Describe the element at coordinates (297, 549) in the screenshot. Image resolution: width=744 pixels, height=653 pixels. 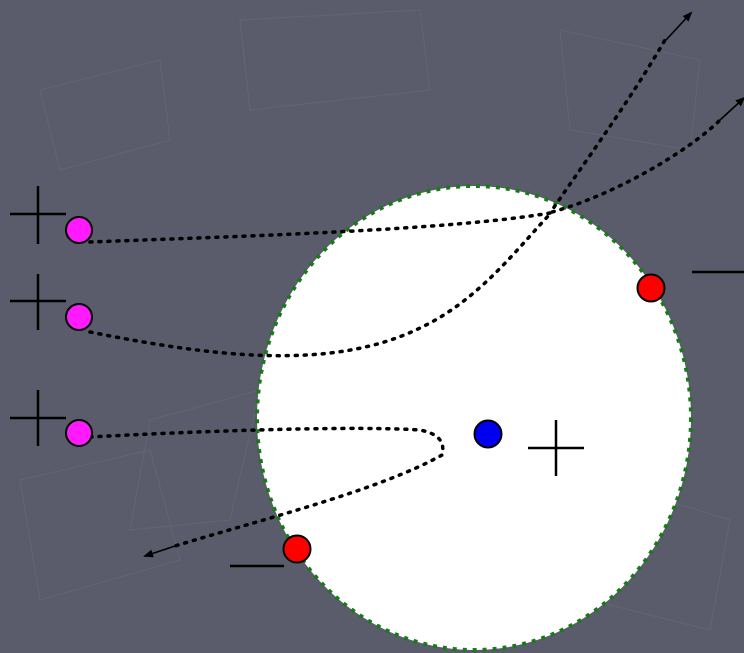
I see `electron-particle-lower` at that location.